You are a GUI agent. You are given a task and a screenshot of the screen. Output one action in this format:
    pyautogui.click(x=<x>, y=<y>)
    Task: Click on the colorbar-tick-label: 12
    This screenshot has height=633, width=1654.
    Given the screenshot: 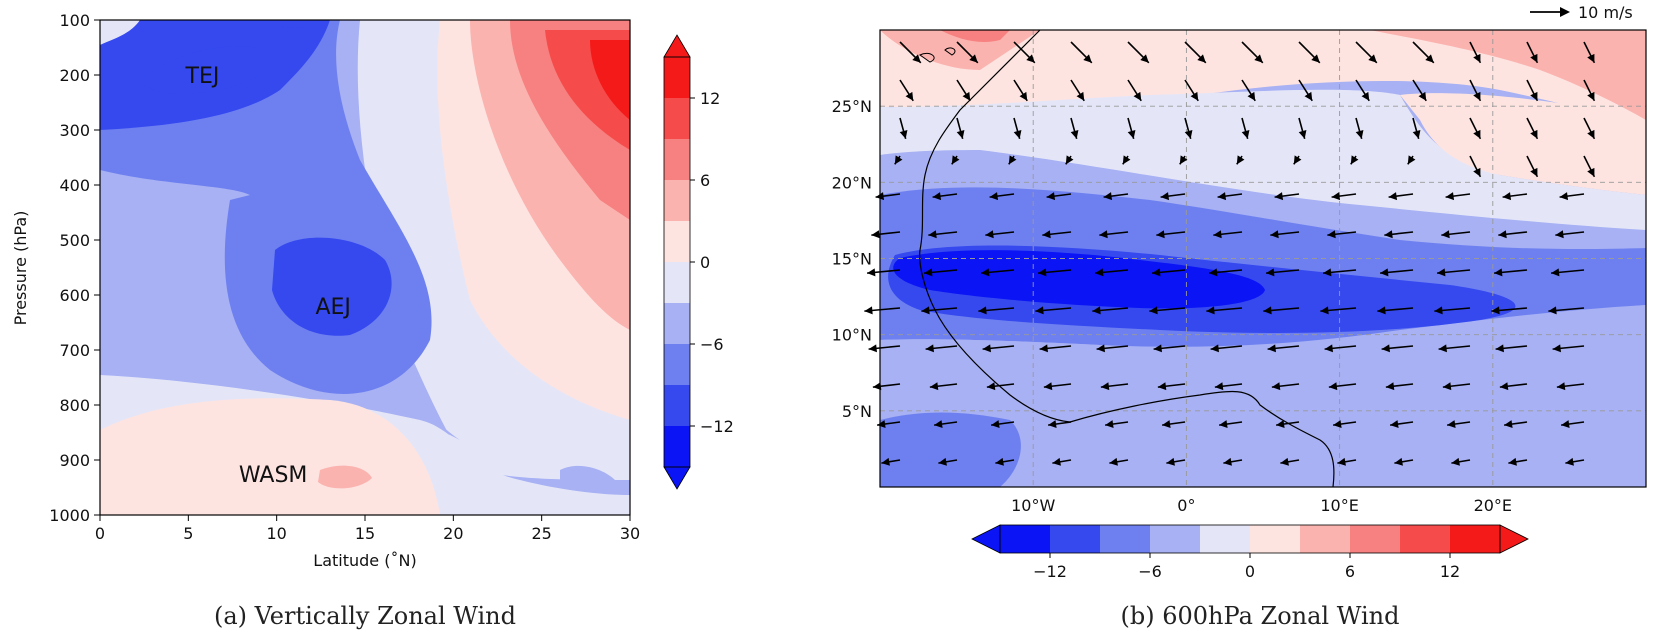 What is the action you would take?
    pyautogui.click(x=710, y=98)
    